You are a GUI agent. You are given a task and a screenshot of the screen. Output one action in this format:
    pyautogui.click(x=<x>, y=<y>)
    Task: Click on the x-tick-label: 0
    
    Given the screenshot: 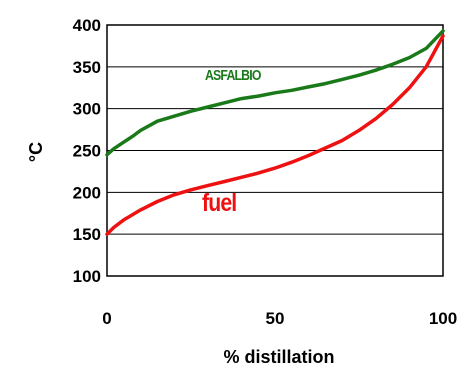 What is the action you would take?
    pyautogui.click(x=106, y=318)
    